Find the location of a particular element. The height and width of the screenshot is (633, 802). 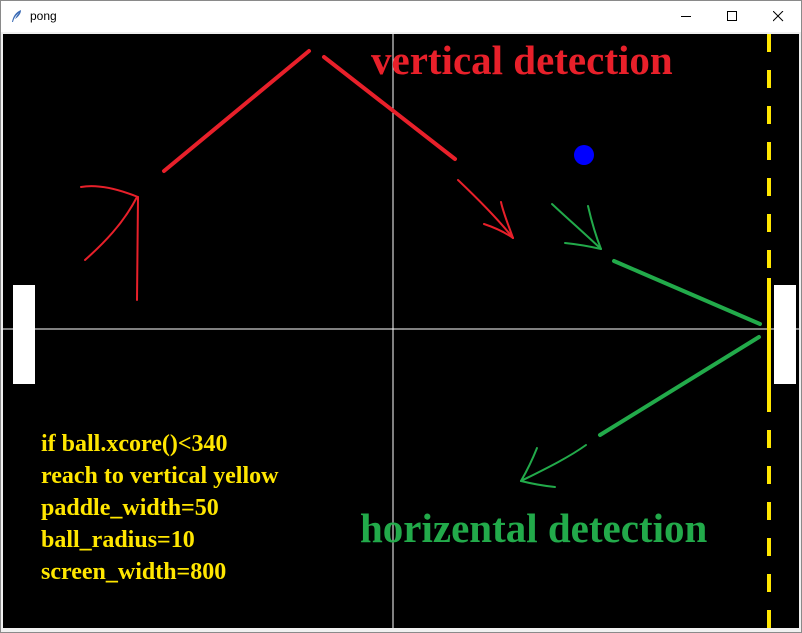

horizontal-detection-heading: horizental detection is located at coordinates (534, 528).